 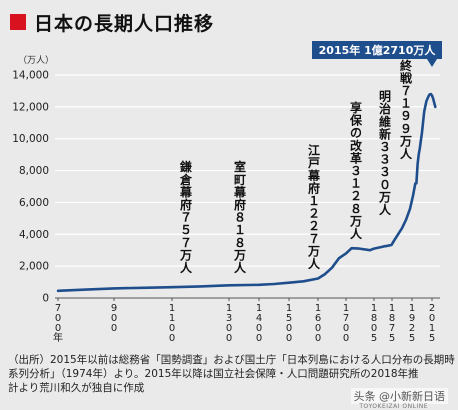 What do you see at coordinates (240, 217) in the screenshot?
I see `annotation-label-1: 室町幕府８１８万人` at bounding box center [240, 217].